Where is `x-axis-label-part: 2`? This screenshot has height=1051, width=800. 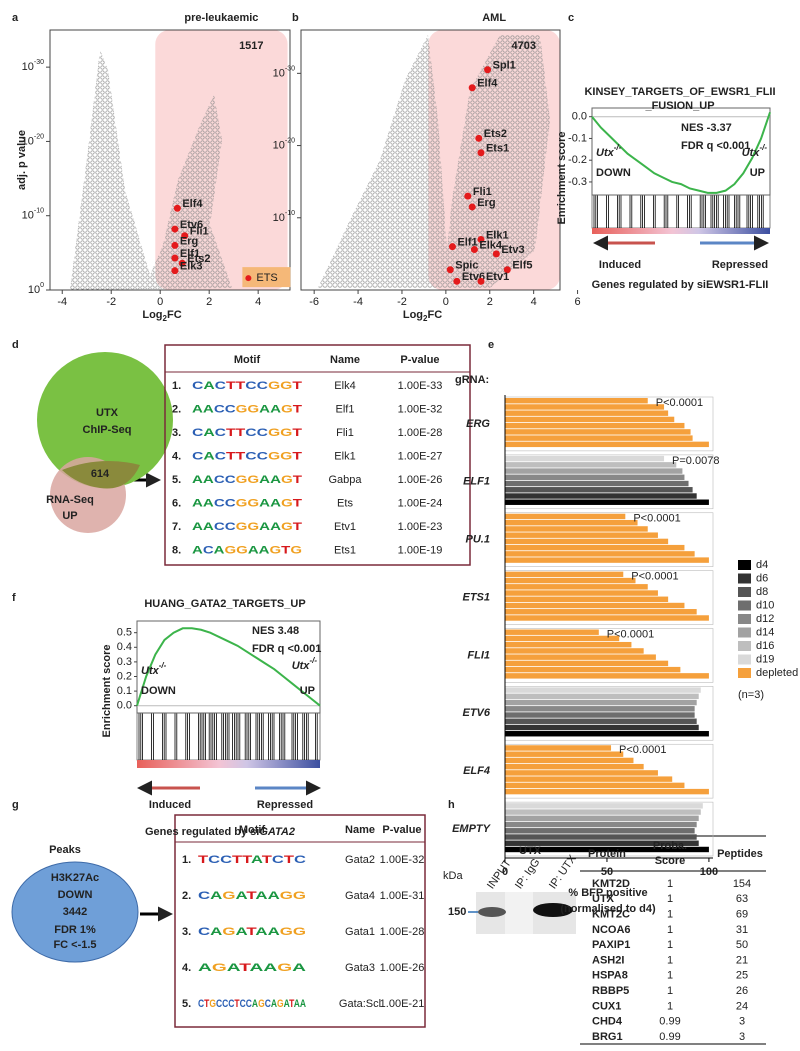
x-axis-label-part: 2 is located at coordinates (425, 318).